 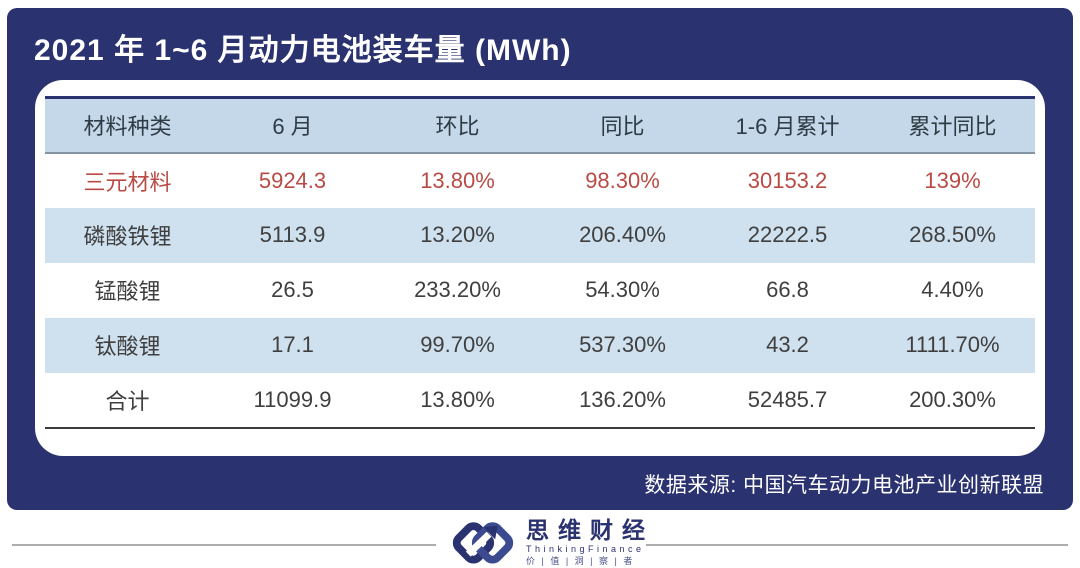 What do you see at coordinates (457, 127) in the screenshot?
I see `column-header-mom: 环比` at bounding box center [457, 127].